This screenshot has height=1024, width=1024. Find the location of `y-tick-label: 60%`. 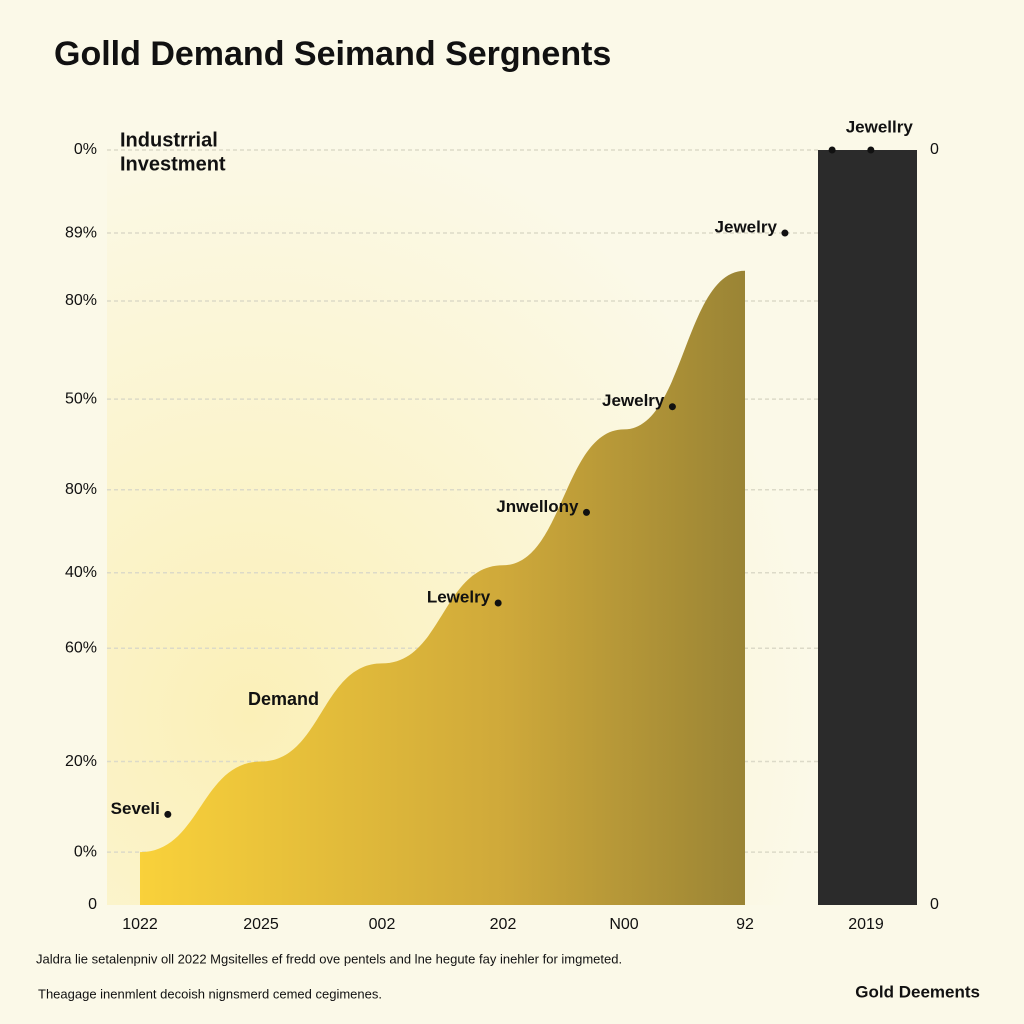

y-tick-label: 60% is located at coordinates (81, 648).